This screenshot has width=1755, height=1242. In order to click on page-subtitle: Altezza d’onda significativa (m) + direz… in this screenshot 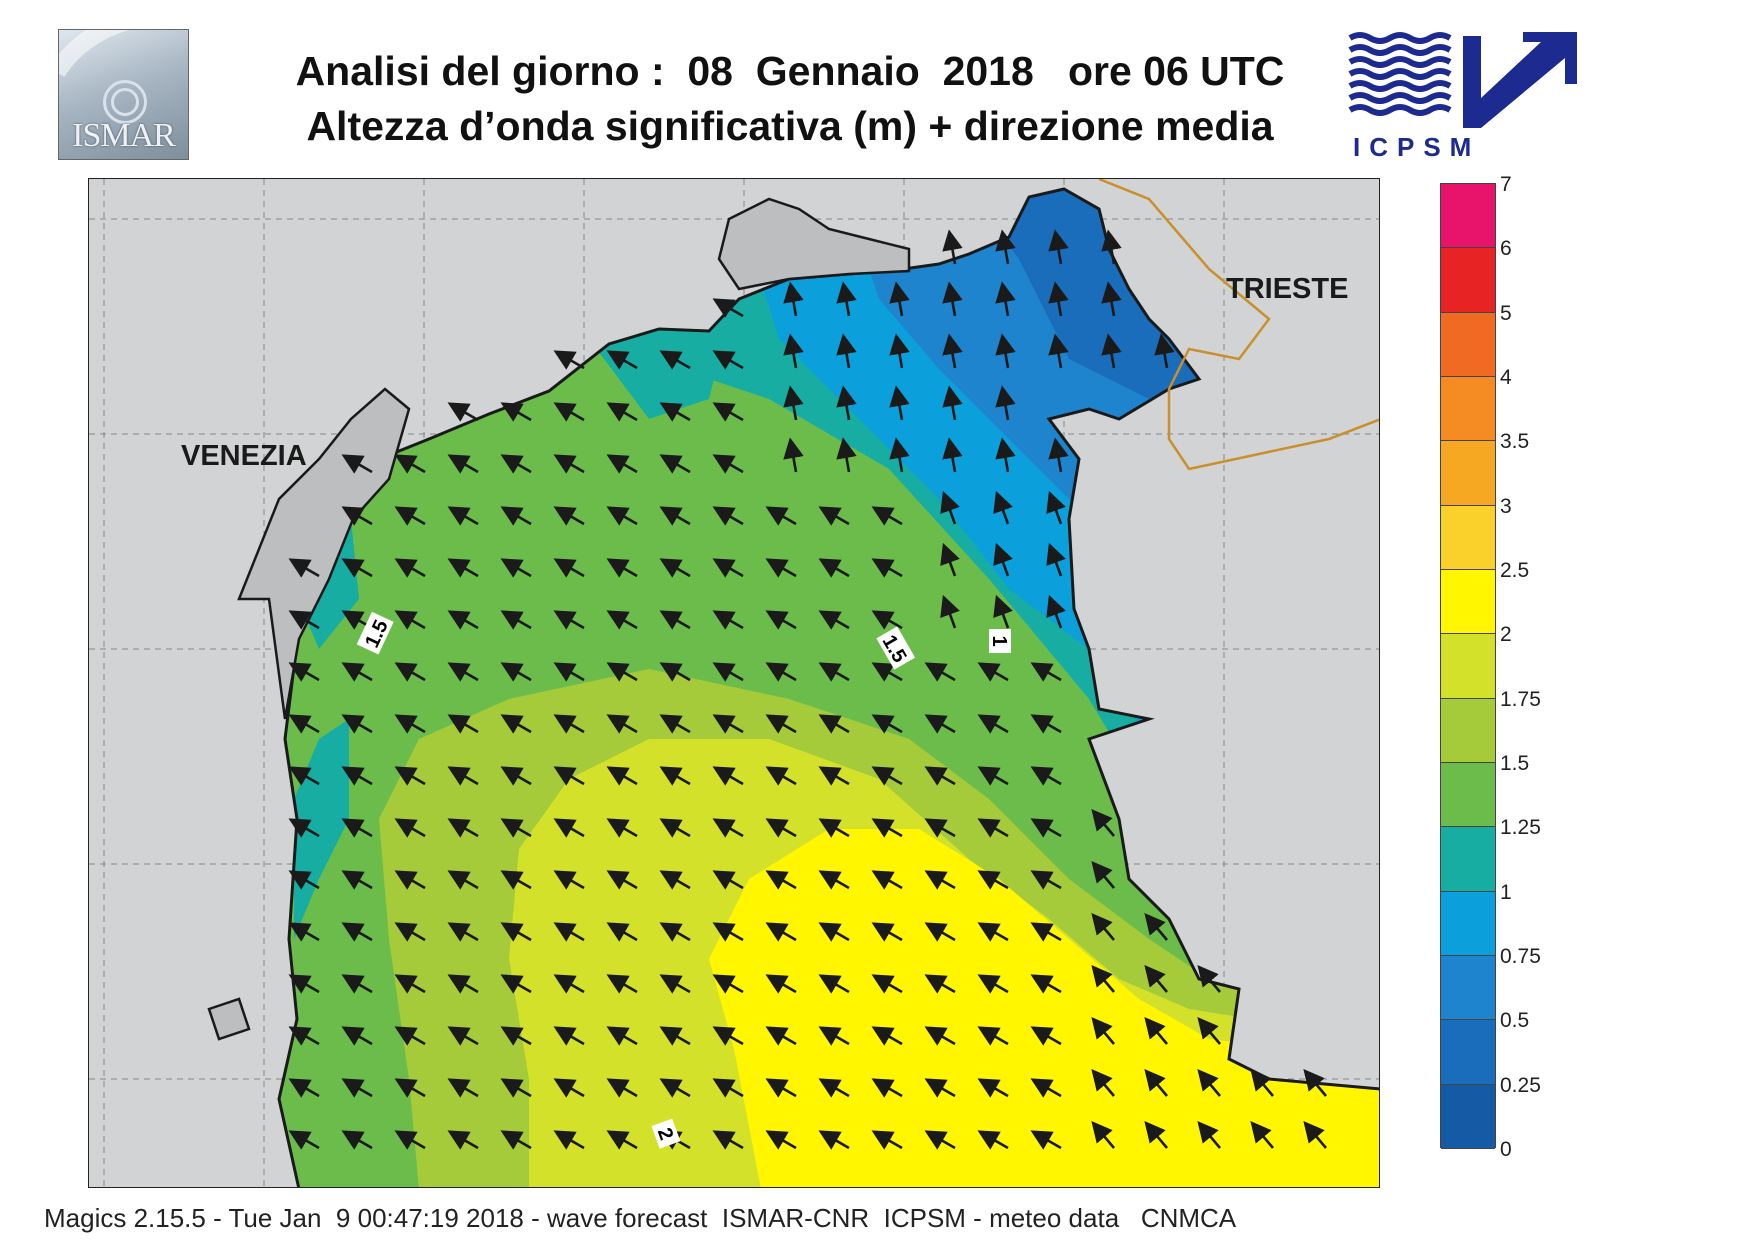, I will do `click(790, 126)`.